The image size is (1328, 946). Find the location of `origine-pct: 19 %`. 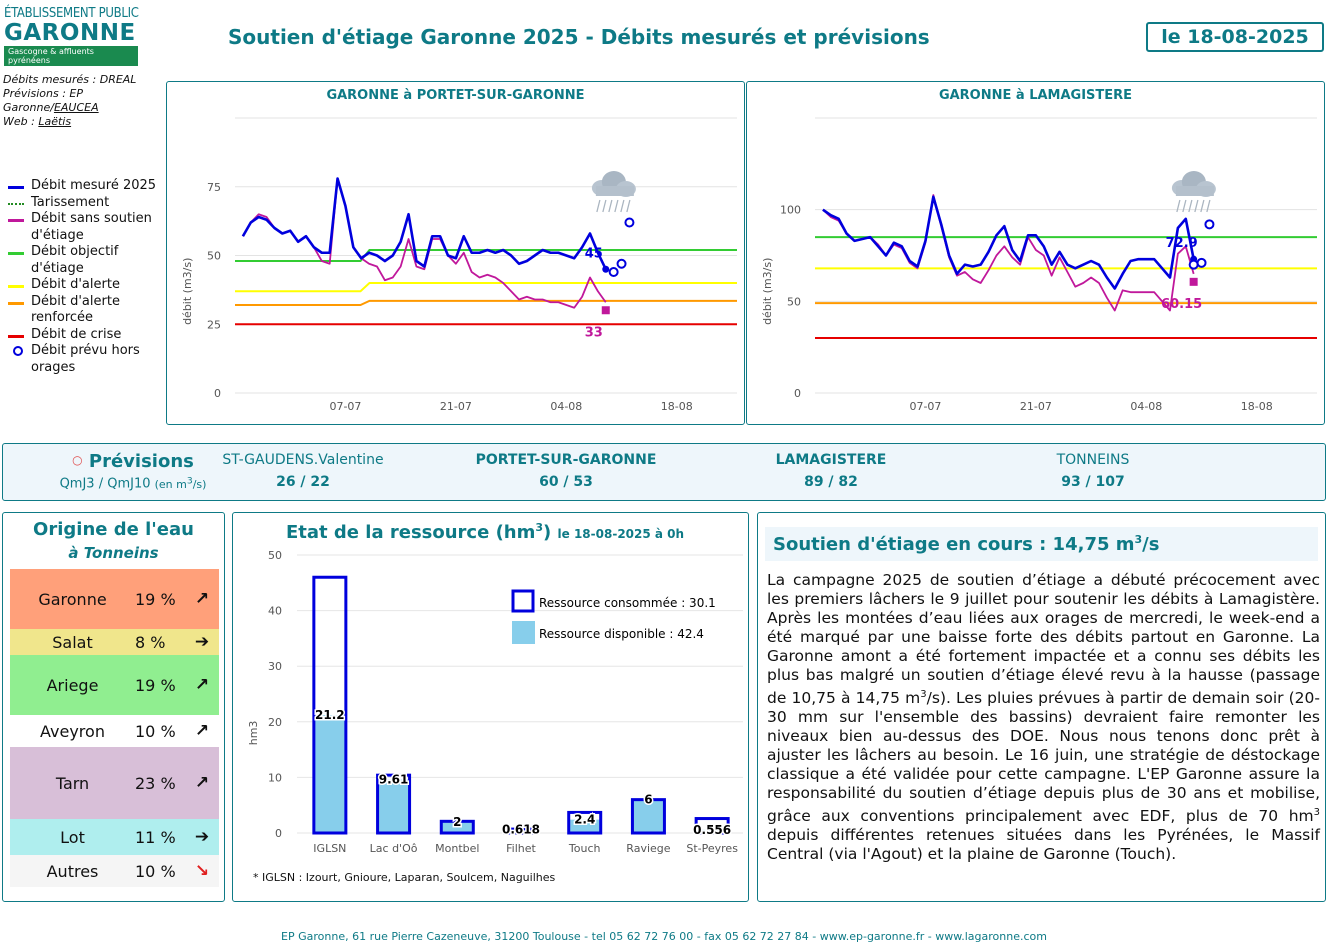

origine-pct: 19 % is located at coordinates (155, 685).